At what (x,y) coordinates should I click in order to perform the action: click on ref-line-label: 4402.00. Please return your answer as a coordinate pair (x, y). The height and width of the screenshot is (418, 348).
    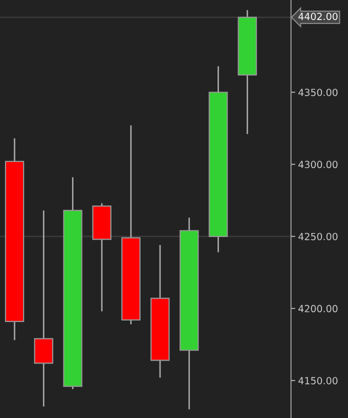
    Looking at the image, I should click on (318, 16).